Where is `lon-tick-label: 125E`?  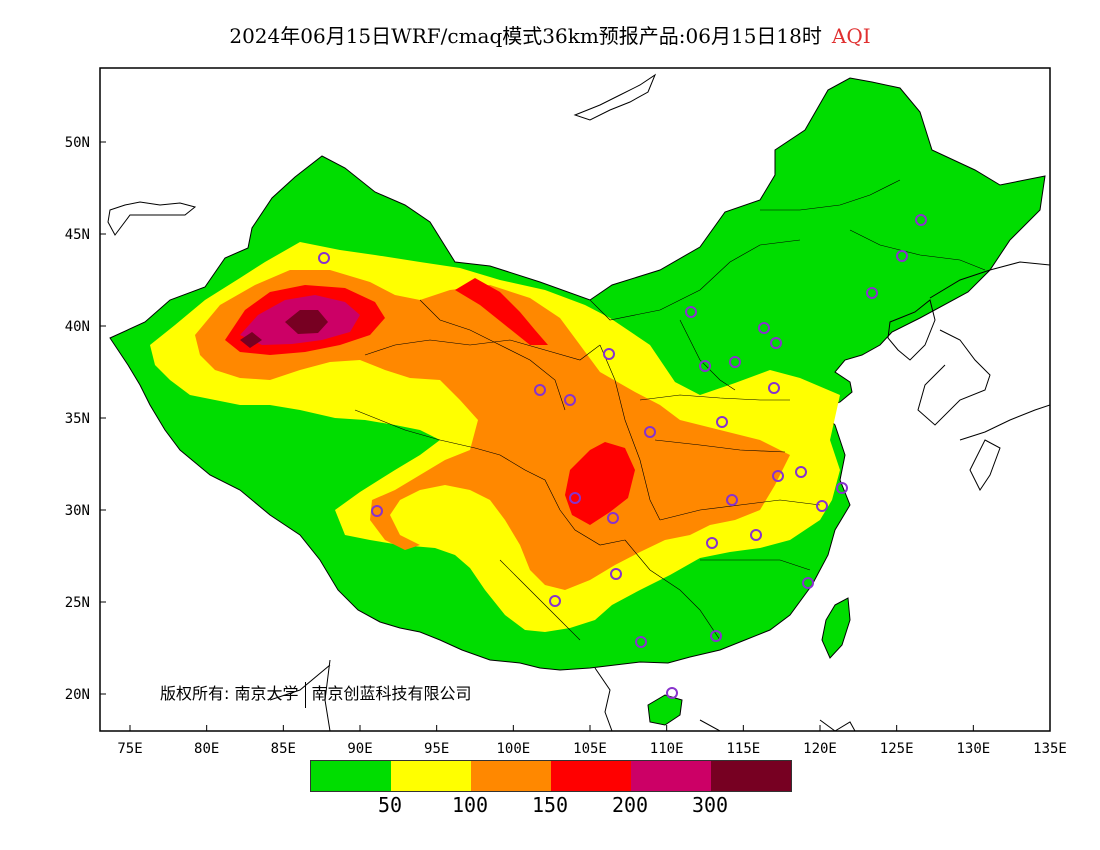 lon-tick-label: 125E is located at coordinates (897, 749).